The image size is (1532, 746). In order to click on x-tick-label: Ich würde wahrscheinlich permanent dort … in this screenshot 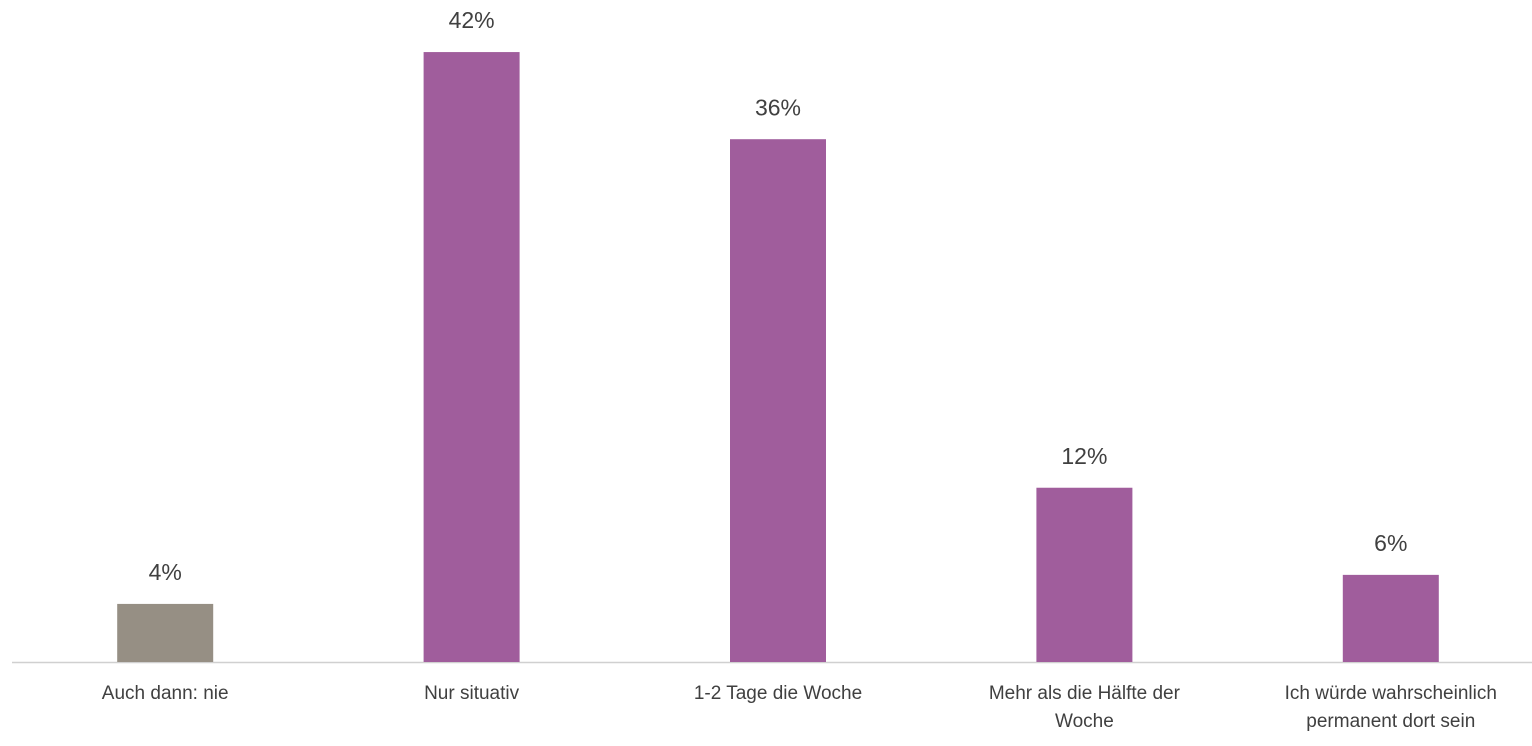, I will do `click(1390, 707)`.